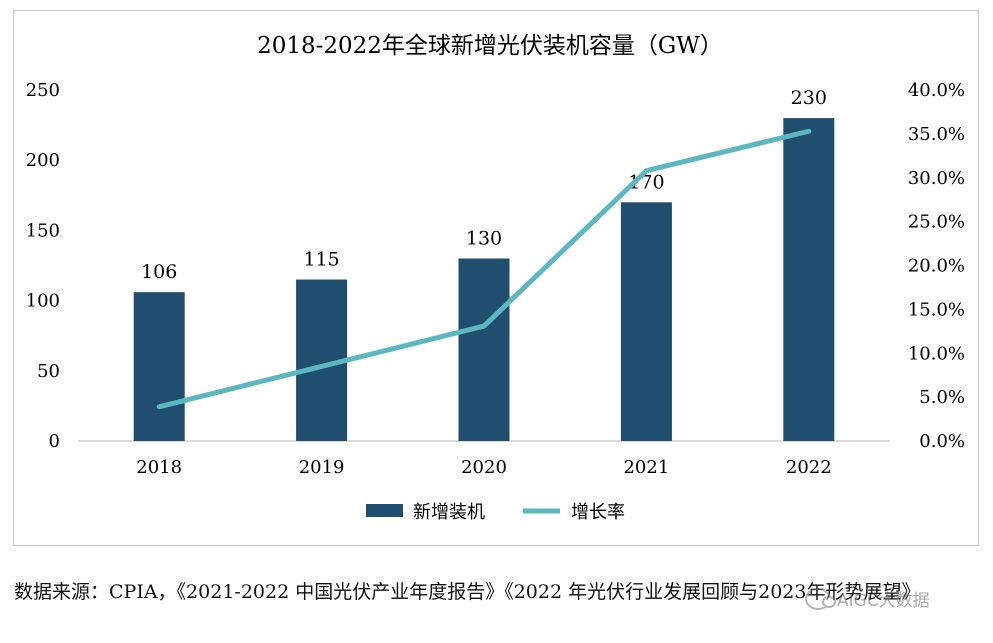 The height and width of the screenshot is (643, 993). Describe the element at coordinates (936, 90) in the screenshot. I see `right-axis-tick-label: 40.0%` at that location.